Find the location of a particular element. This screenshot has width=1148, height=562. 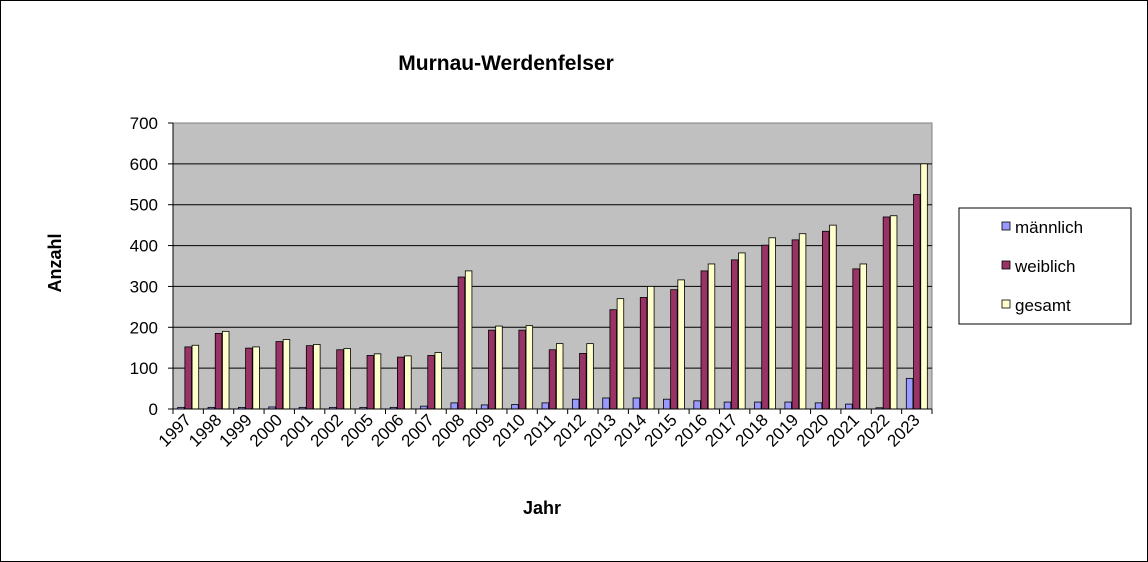

bar-weiblich-2008 is located at coordinates (461, 343).